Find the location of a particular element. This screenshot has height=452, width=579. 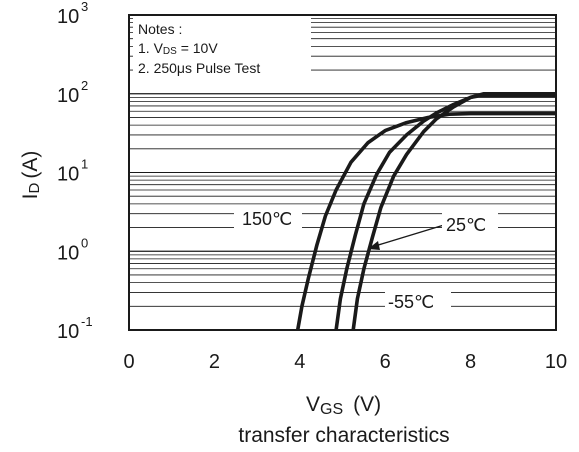

label-bg-25c is located at coordinates (470, 225).